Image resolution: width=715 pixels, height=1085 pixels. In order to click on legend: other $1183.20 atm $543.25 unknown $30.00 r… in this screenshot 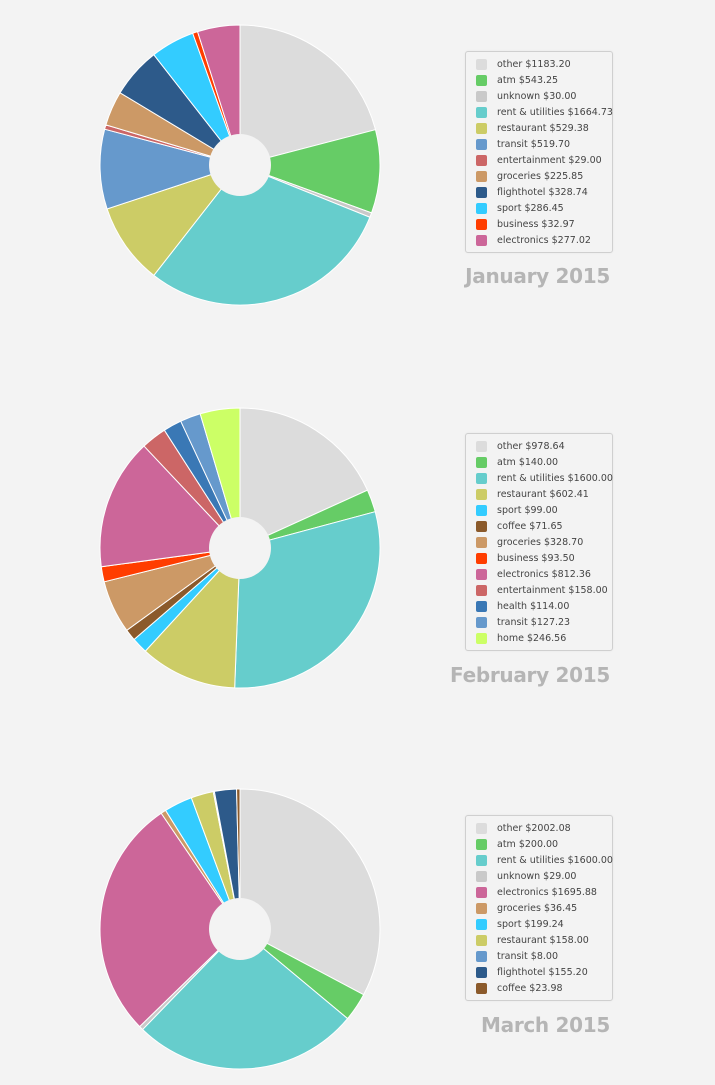, I will do `click(539, 152)`.